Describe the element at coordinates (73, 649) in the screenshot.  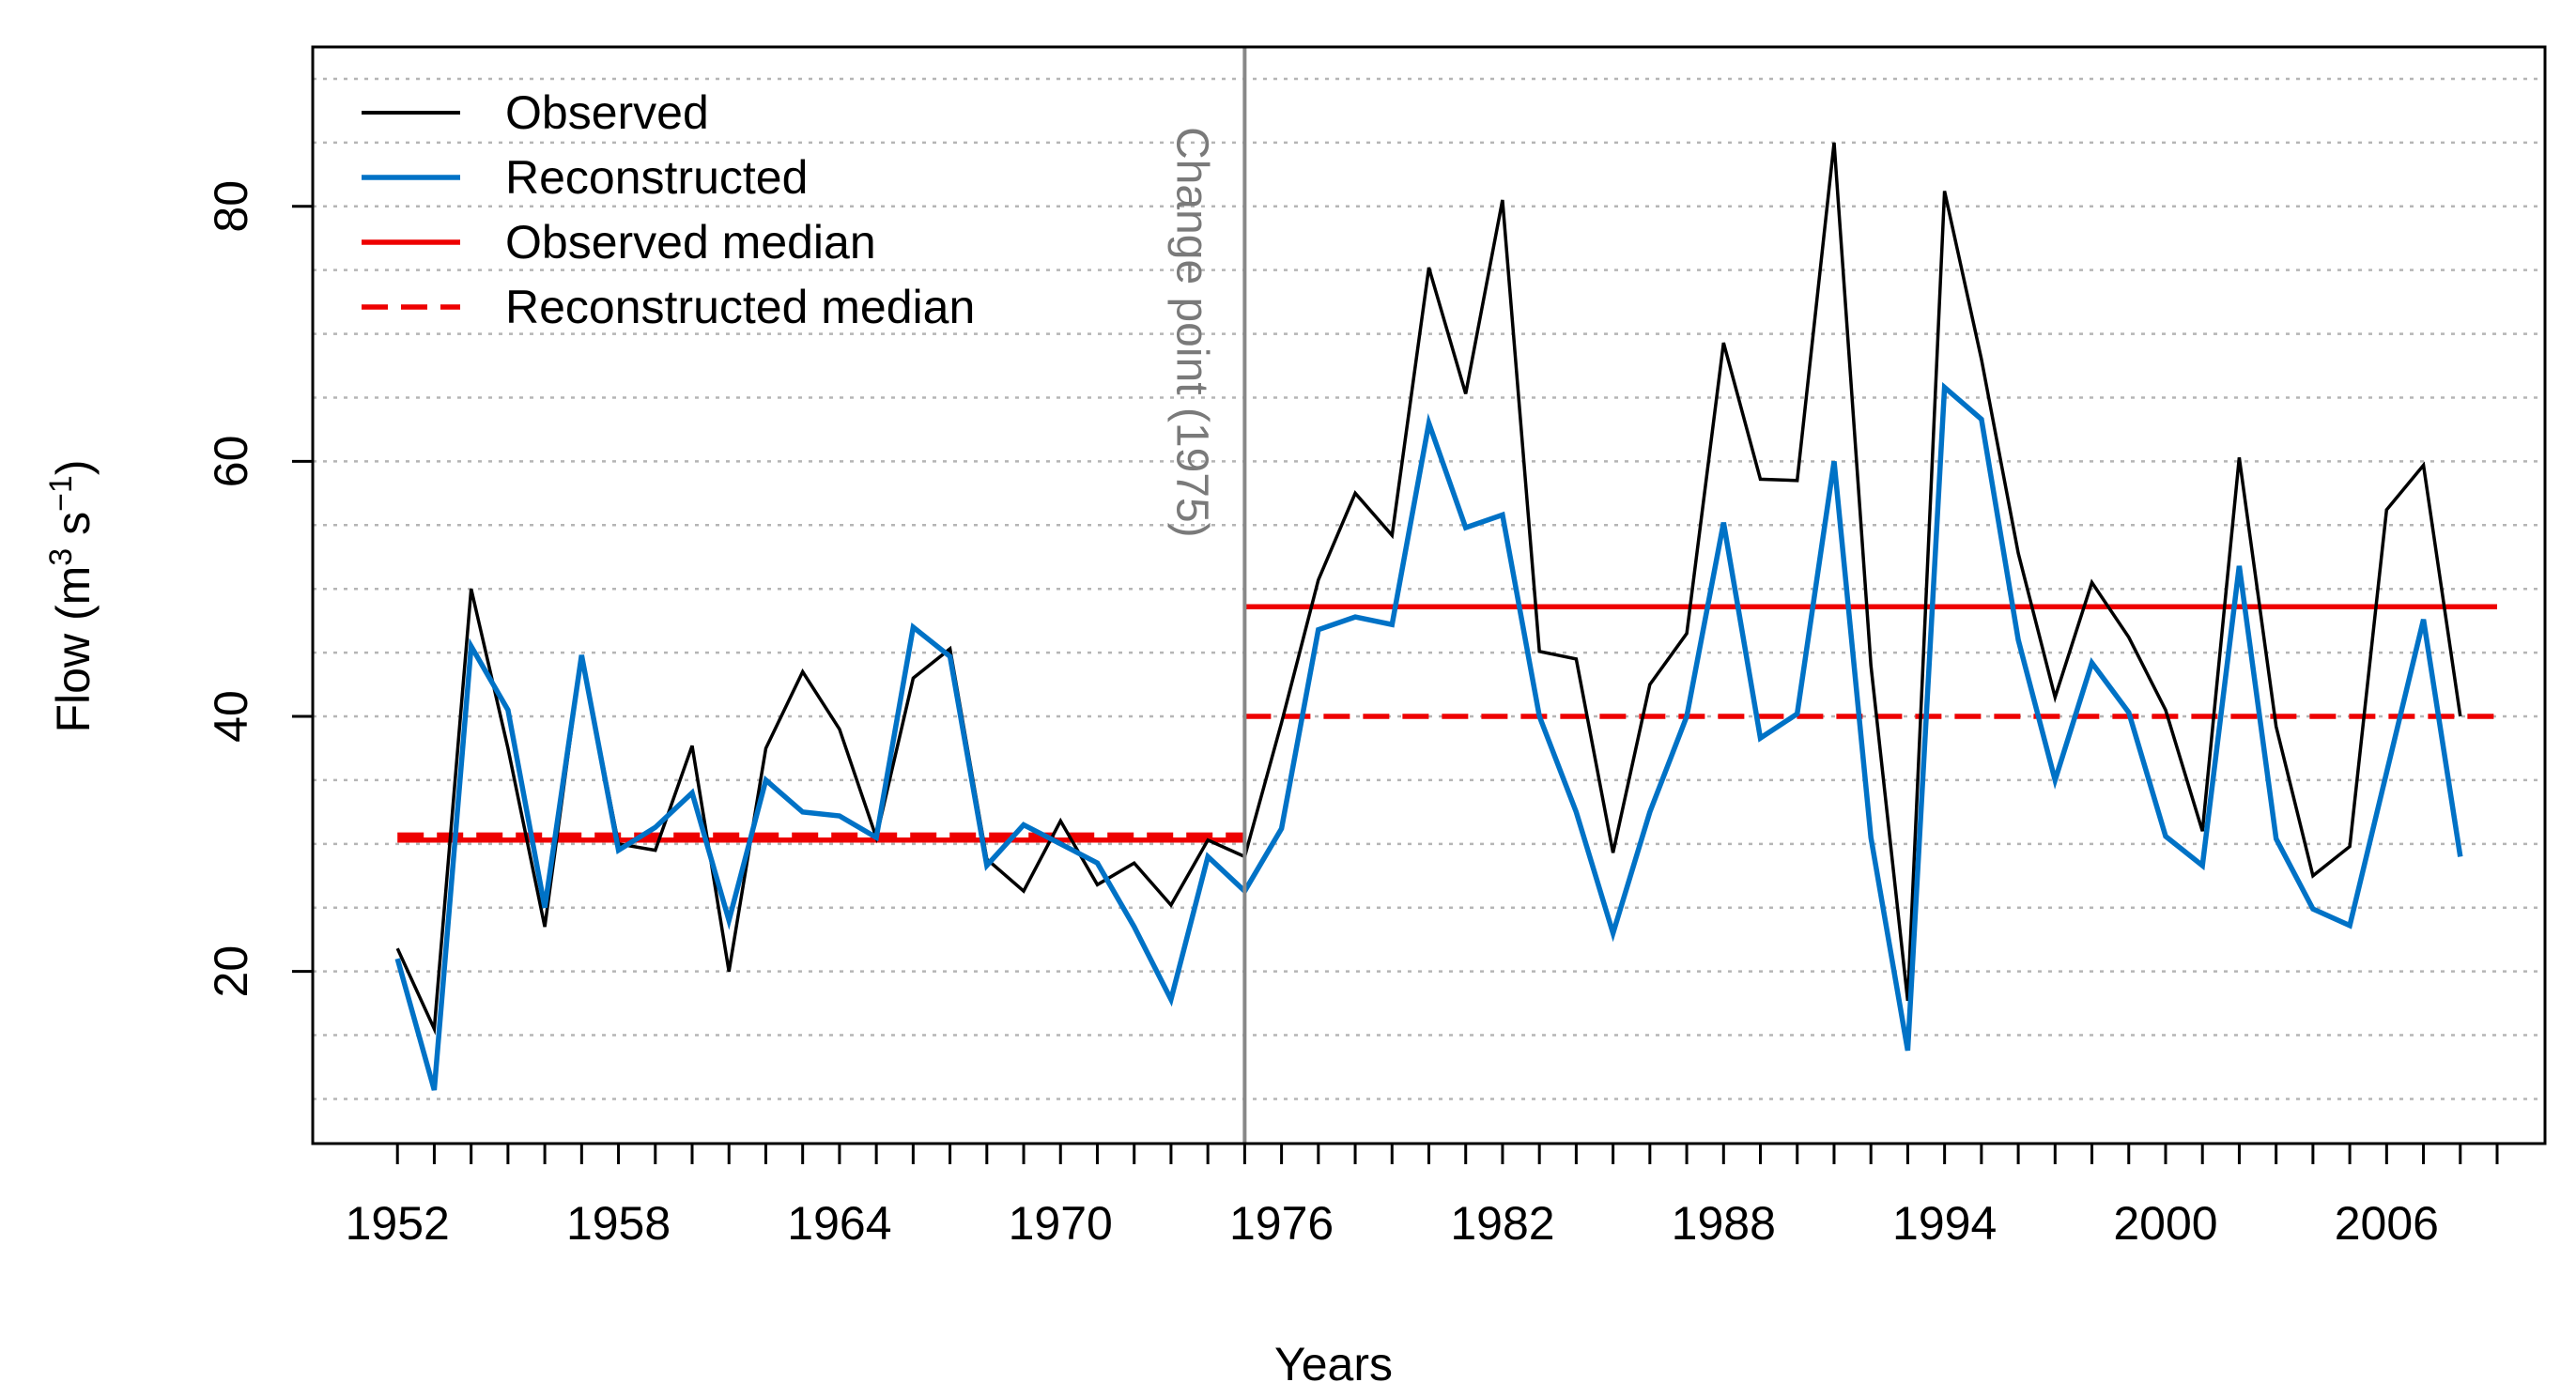
I see `y-title-prefix: Flow (m` at that location.